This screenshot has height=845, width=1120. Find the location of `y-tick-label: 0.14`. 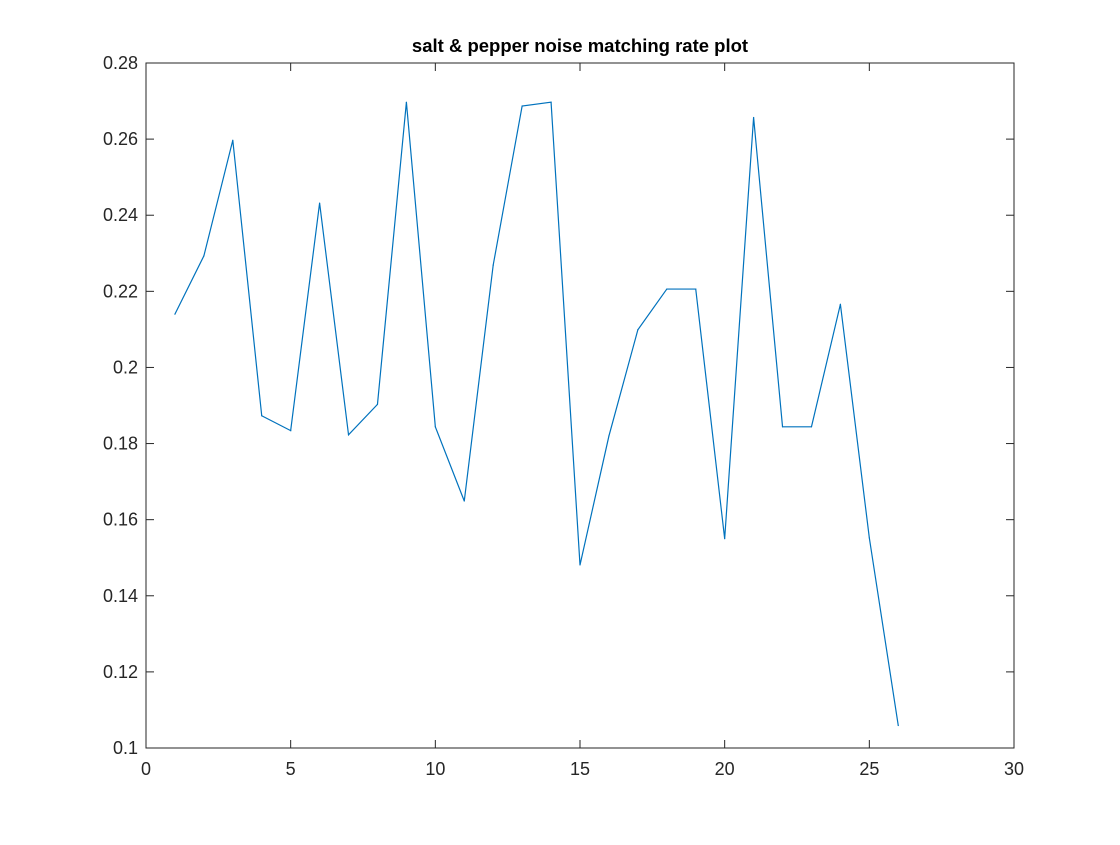

y-tick-label: 0.14 is located at coordinates (120, 596).